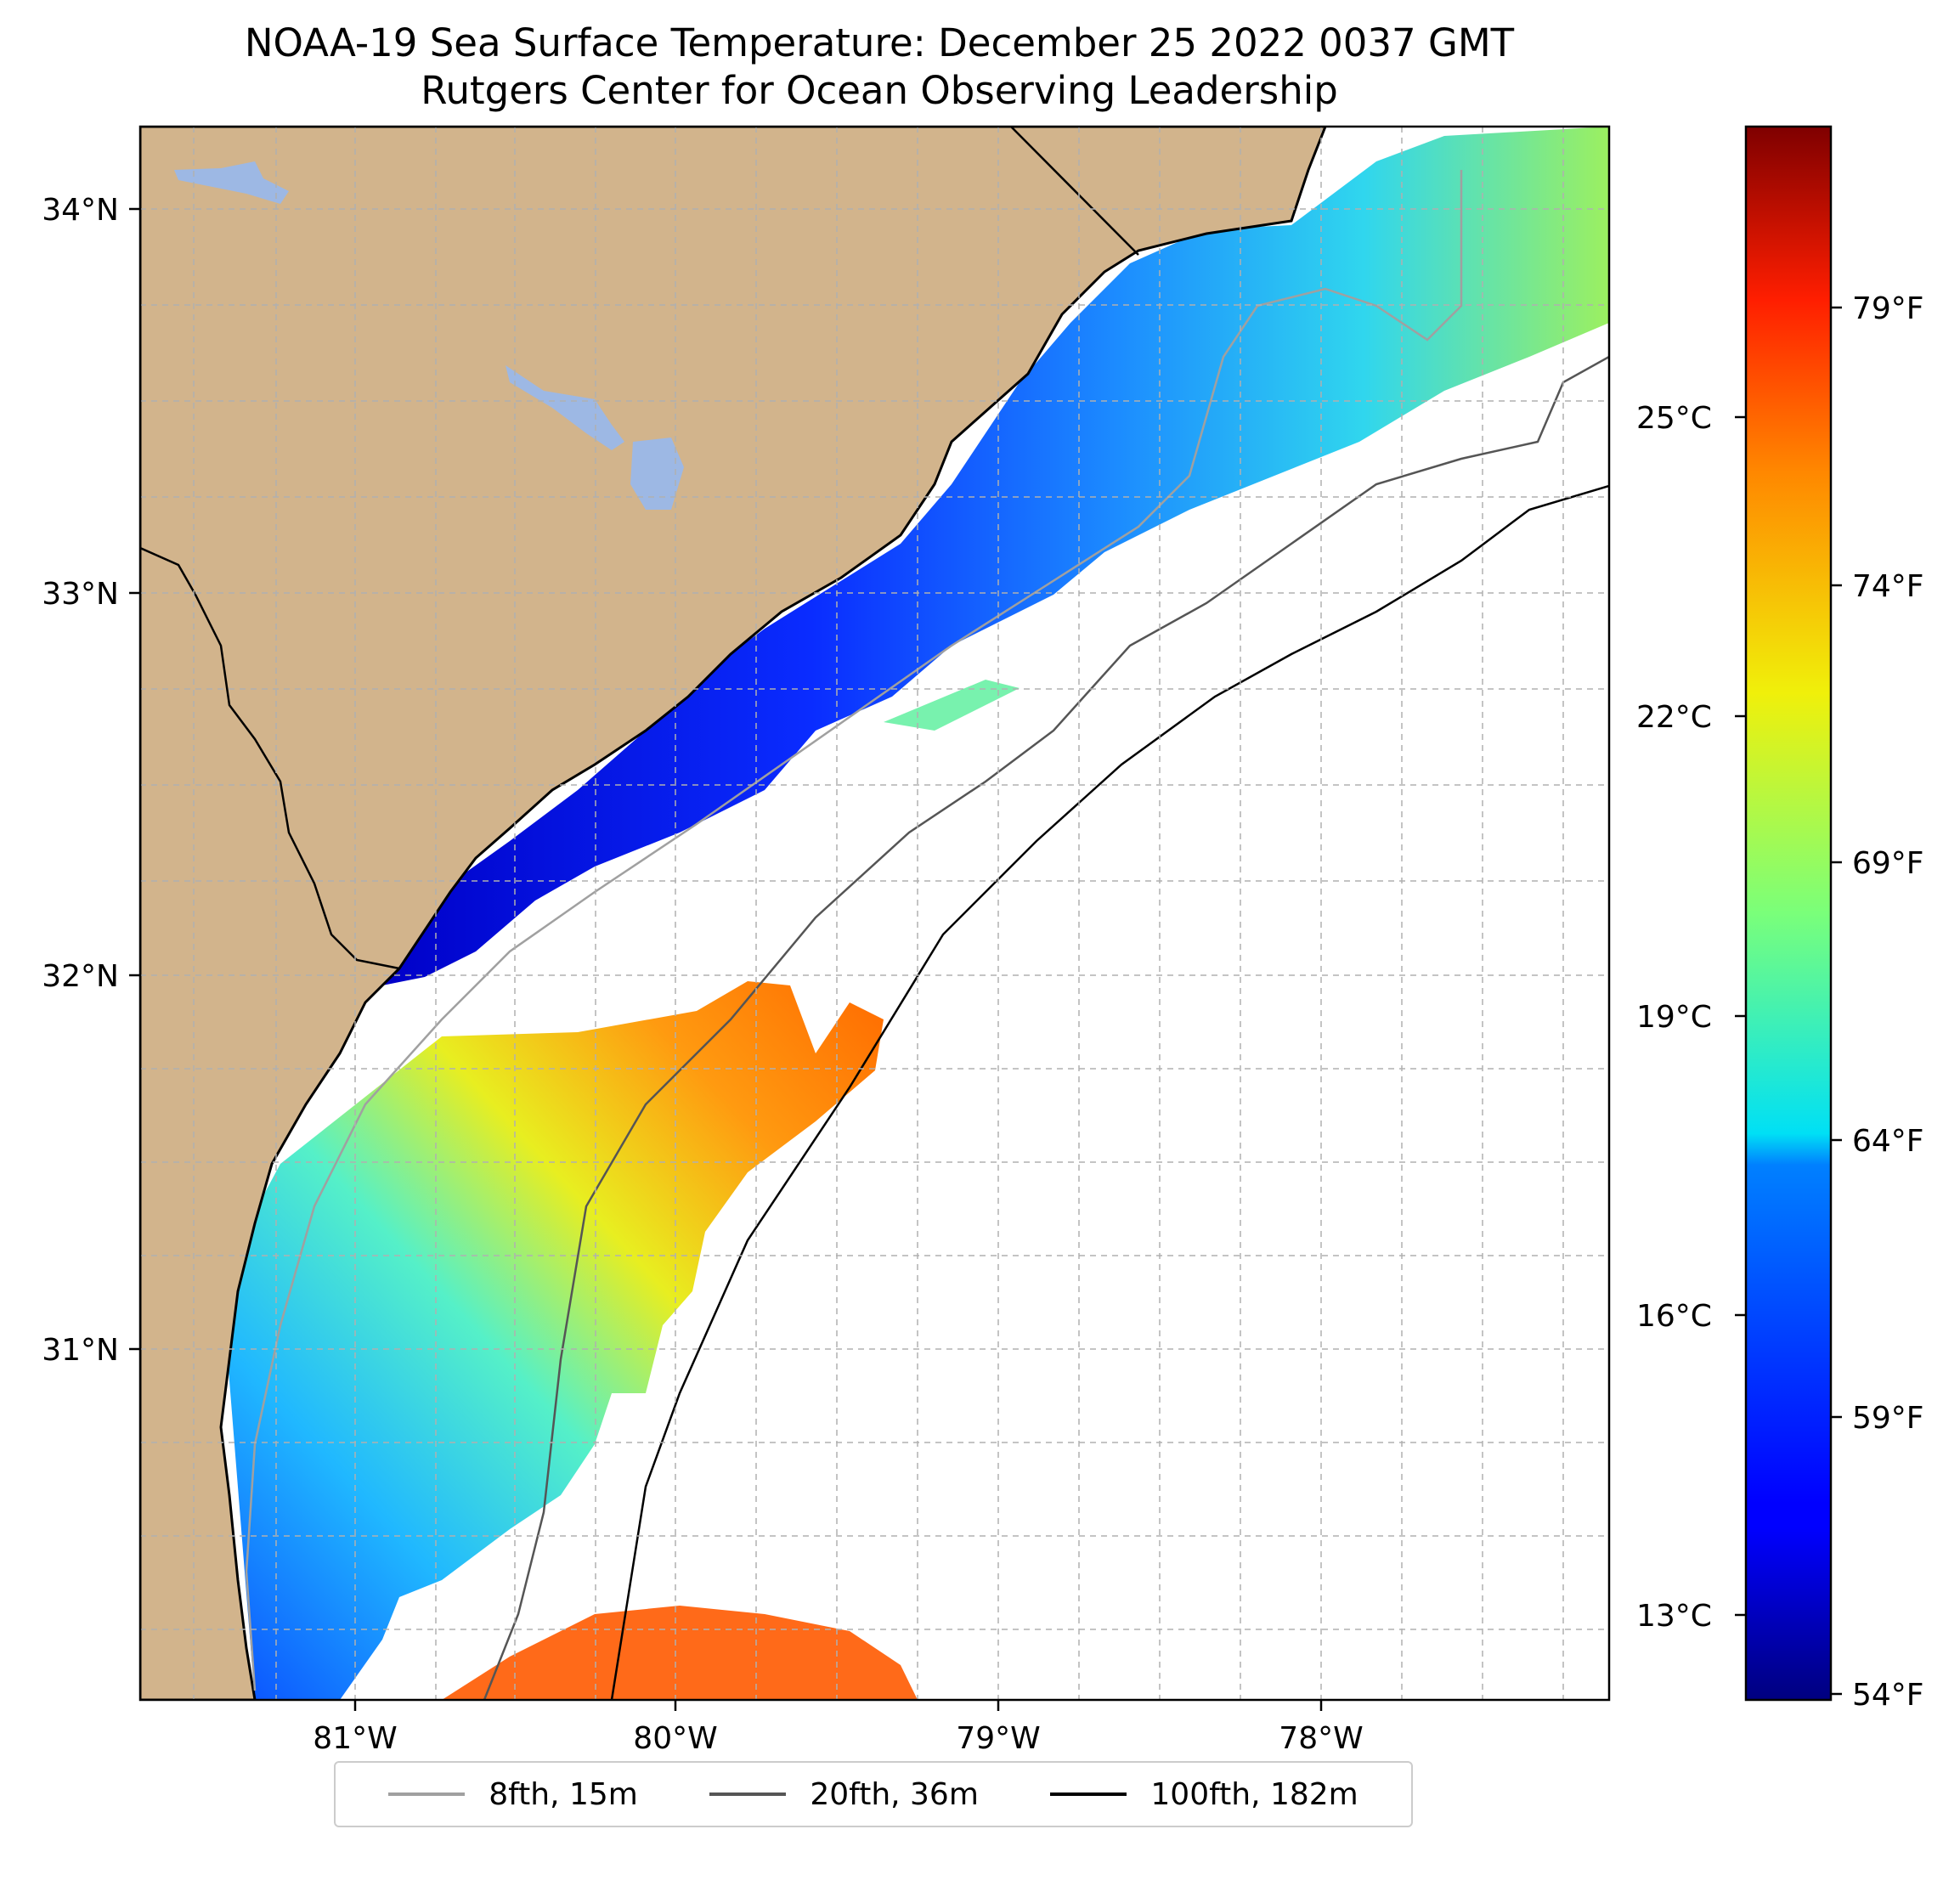 The width and height of the screenshot is (1960, 1880). What do you see at coordinates (1254, 1794) in the screenshot?
I see `legend-label-100fth: 100fth, 182m` at bounding box center [1254, 1794].